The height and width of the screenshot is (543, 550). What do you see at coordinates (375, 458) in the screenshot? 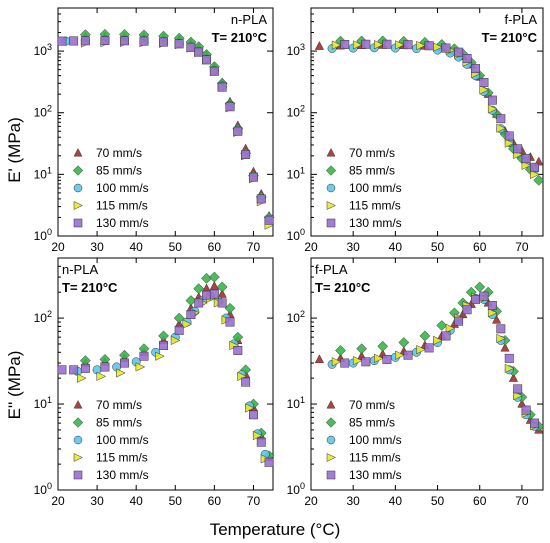
I see `legend-label: 115 mm/s` at bounding box center [375, 458].